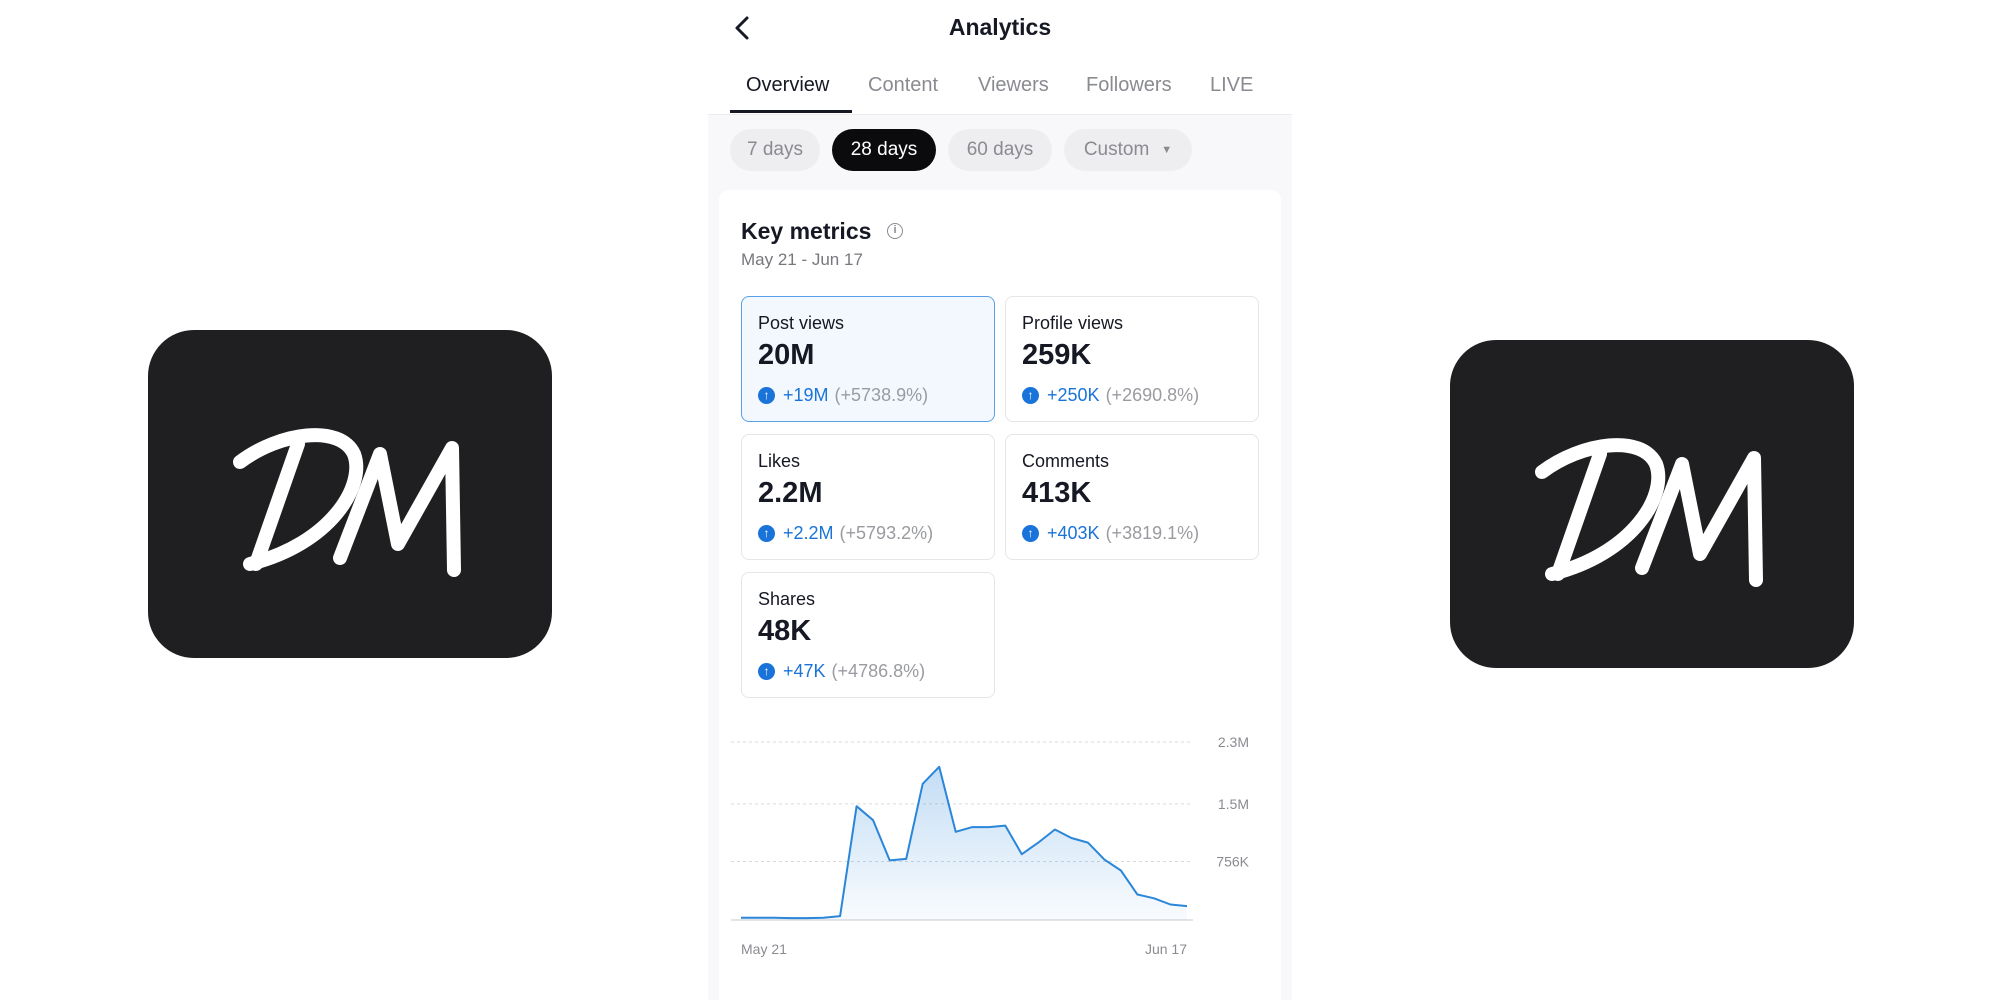 This screenshot has width=2000, height=1000. What do you see at coordinates (1057, 493) in the screenshot?
I see `metric-value: 413K` at bounding box center [1057, 493].